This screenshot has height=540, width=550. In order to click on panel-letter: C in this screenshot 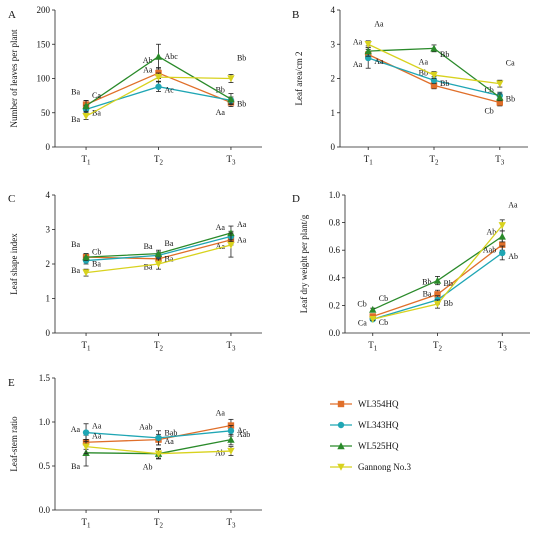, I will do `click(11, 199)`.